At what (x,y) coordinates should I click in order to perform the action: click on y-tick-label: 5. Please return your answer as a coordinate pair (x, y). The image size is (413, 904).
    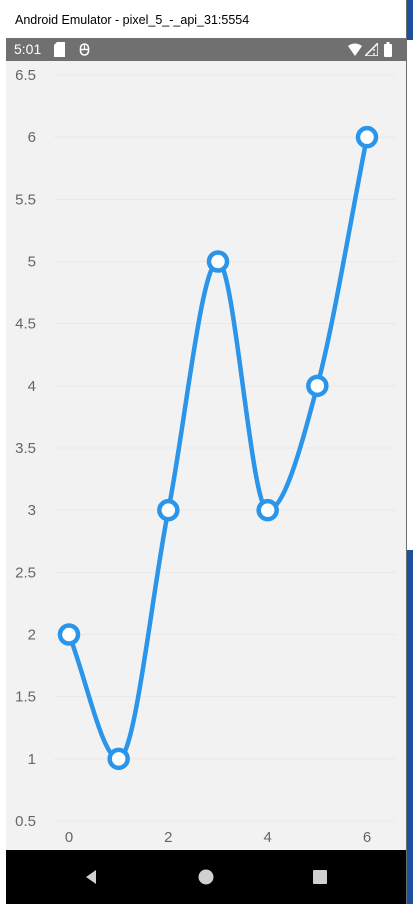
    Looking at the image, I should click on (32, 262).